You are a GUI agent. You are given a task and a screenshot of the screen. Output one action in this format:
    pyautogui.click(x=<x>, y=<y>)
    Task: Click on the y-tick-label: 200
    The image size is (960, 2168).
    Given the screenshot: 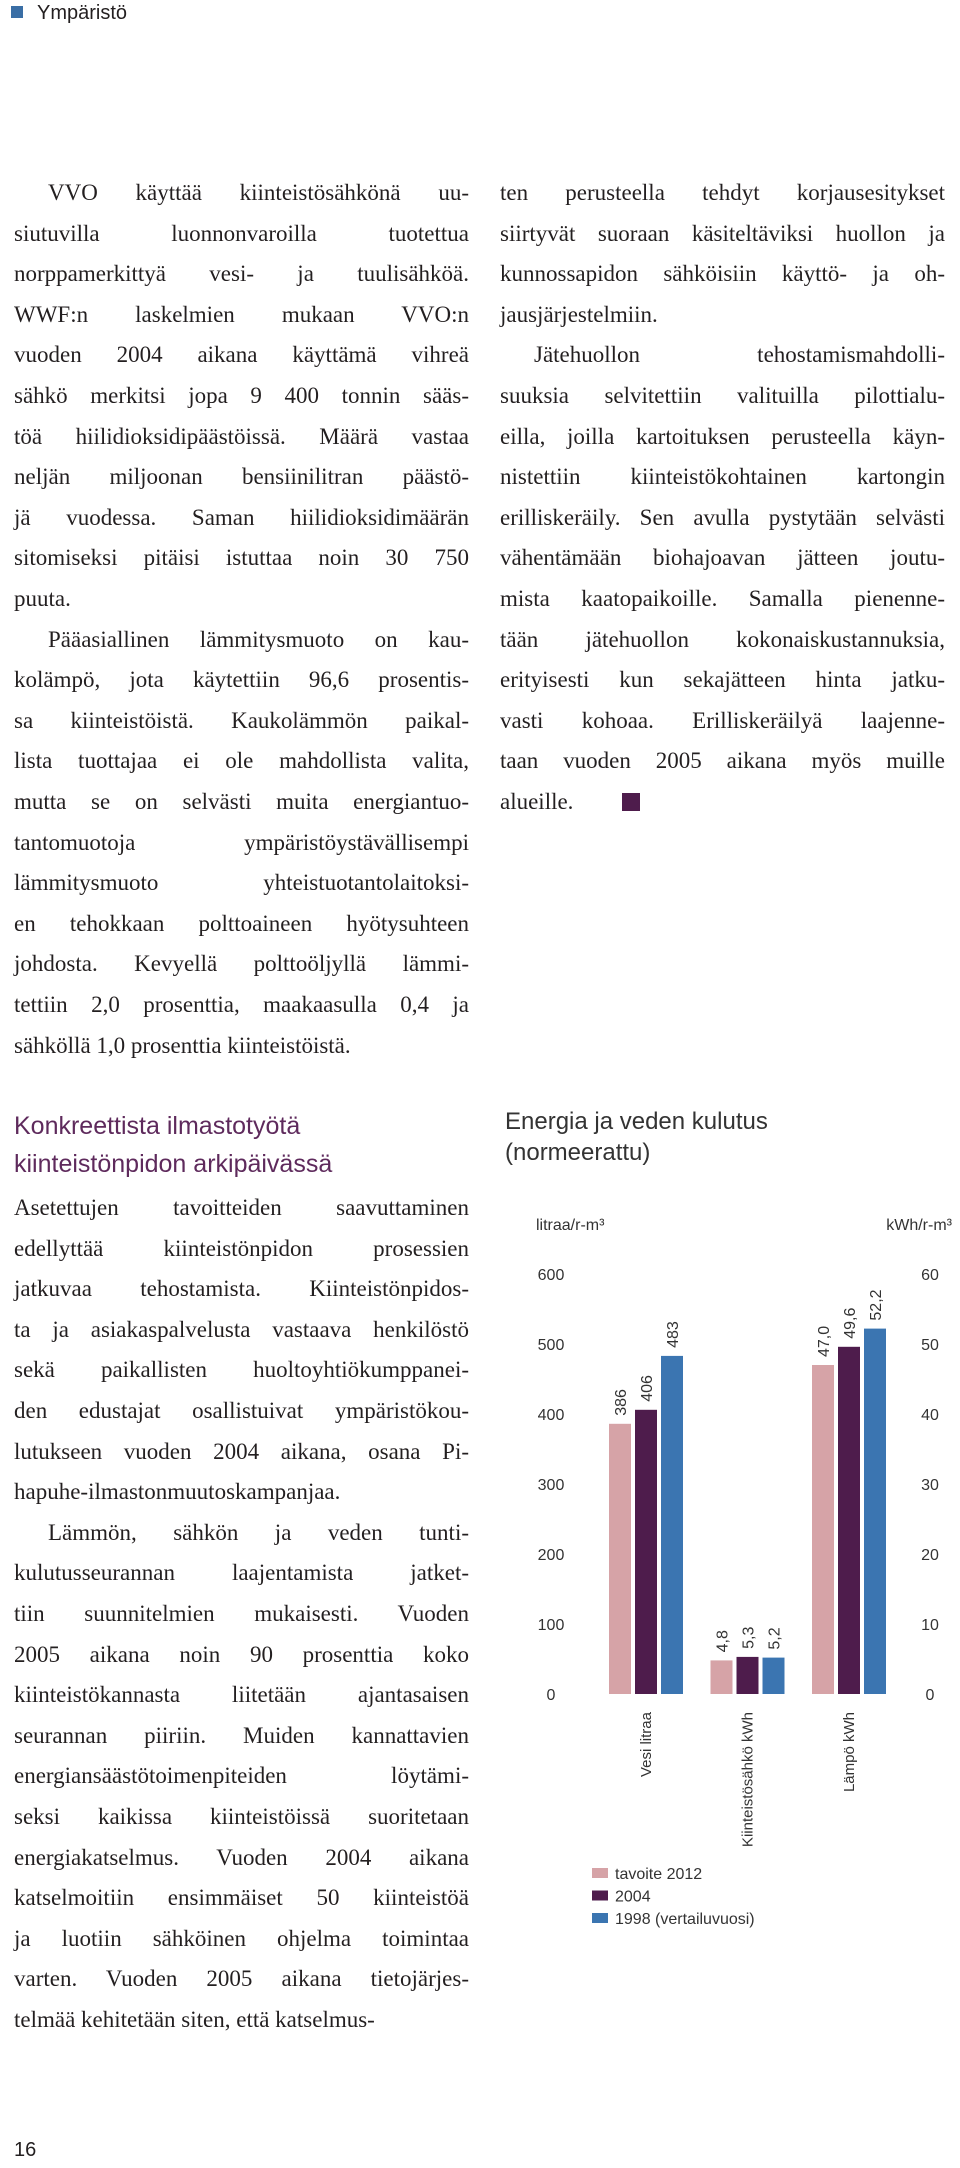 What is the action you would take?
    pyautogui.click(x=551, y=1555)
    